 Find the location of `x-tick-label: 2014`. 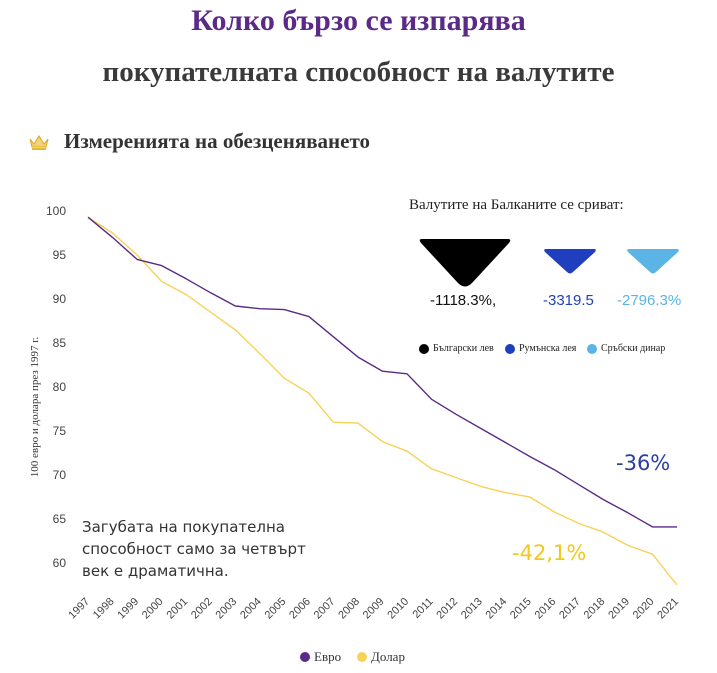

x-tick-label: 2014 is located at coordinates (497, 609).